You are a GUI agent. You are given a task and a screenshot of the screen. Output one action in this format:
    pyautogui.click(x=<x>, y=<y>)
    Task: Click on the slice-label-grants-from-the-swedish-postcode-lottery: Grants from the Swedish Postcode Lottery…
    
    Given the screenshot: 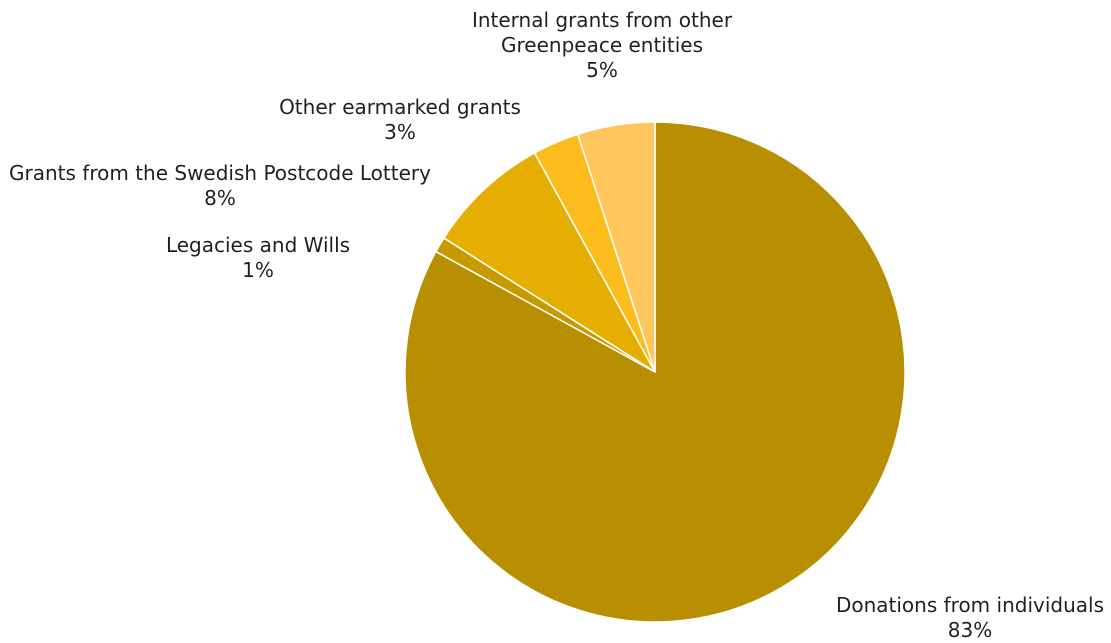 What is the action you would take?
    pyautogui.click(x=220, y=185)
    